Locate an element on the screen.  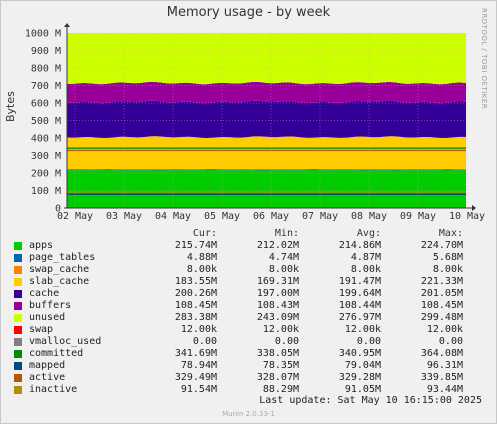
legend-row: inactive 91.54M 88.29M 91.05M 93.44M is located at coordinates (250, 390).